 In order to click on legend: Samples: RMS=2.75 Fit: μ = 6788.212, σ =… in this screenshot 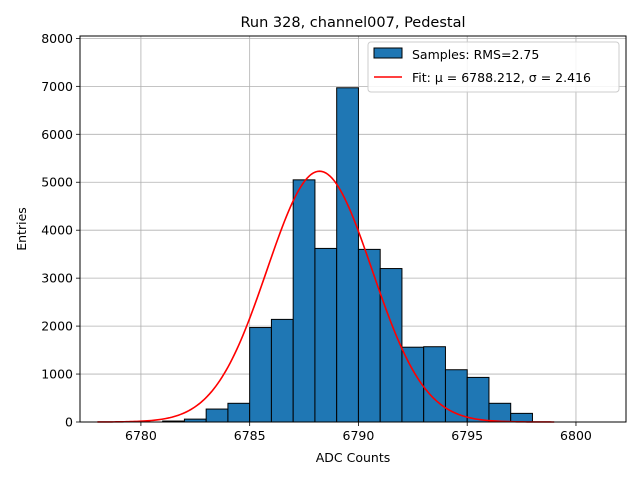, I will do `click(493, 67)`.